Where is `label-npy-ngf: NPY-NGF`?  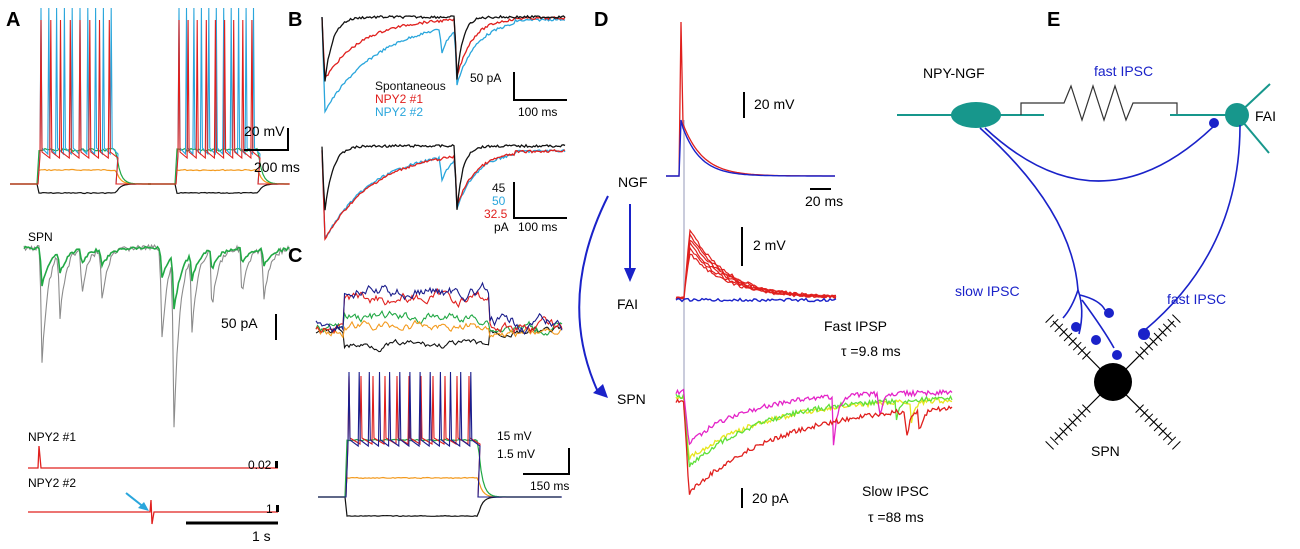
label-npy-ngf: NPY-NGF is located at coordinates (954, 73).